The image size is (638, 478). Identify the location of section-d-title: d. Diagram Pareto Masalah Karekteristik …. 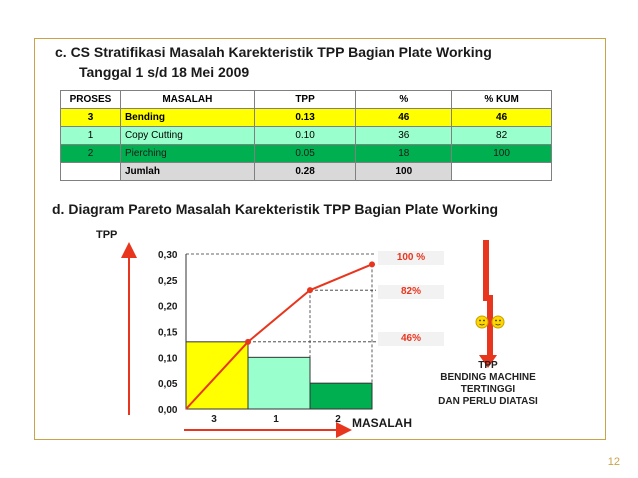
(275, 209).